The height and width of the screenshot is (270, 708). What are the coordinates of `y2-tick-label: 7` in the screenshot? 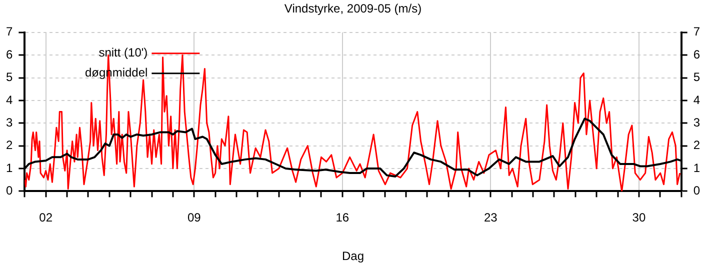 It's located at (696, 31).